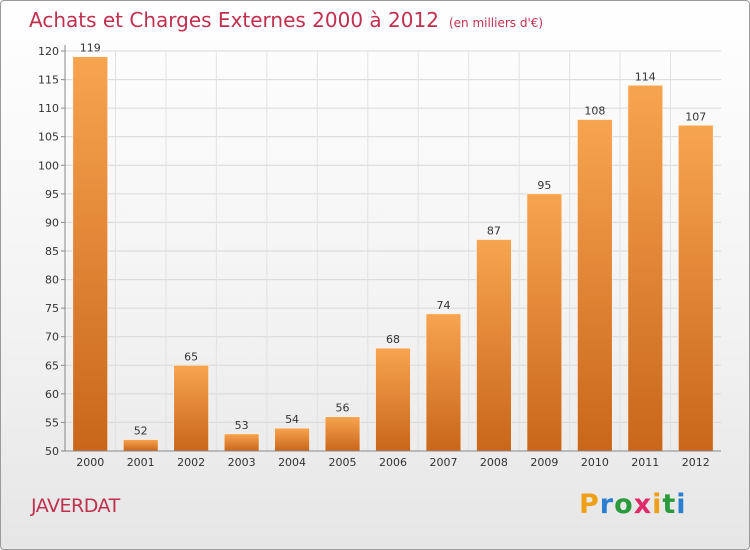 The image size is (750, 550). Describe the element at coordinates (494, 462) in the screenshot. I see `x-tick-label: 2008` at that location.